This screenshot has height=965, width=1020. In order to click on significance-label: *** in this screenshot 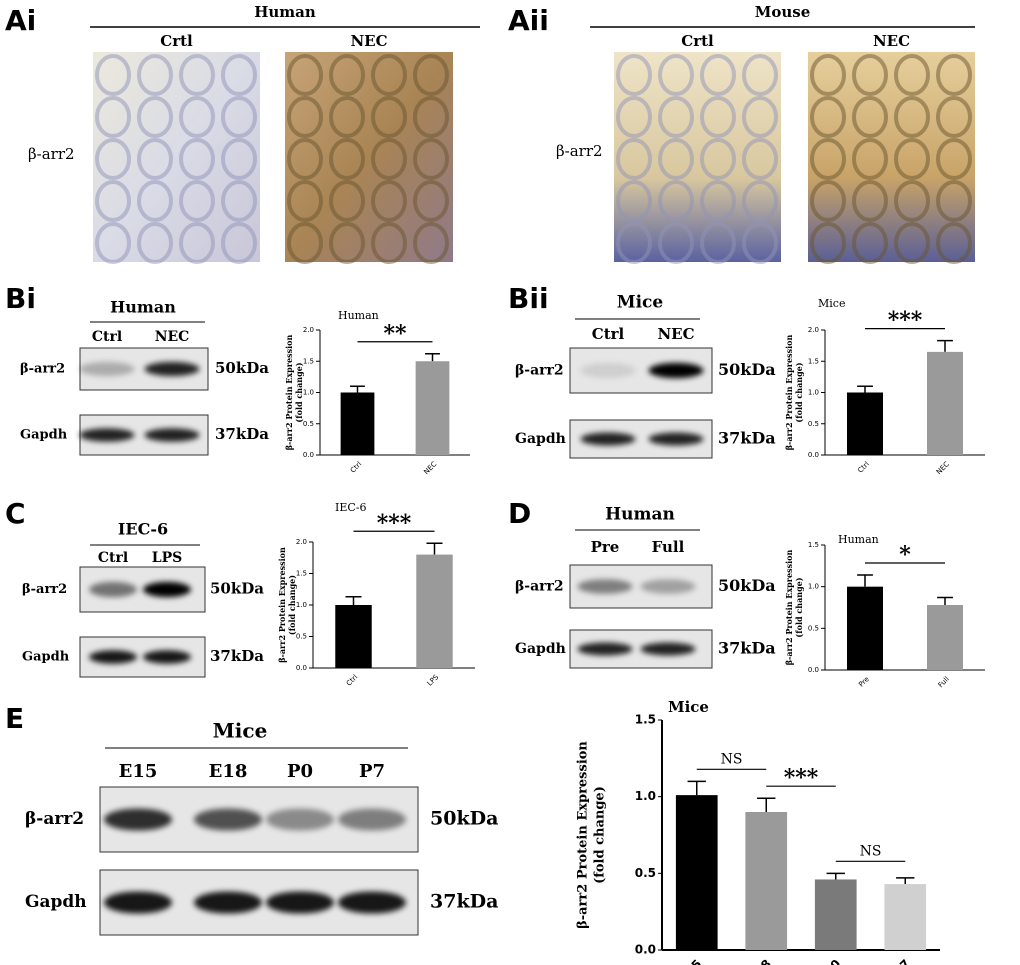, I will do `click(394, 523)`.